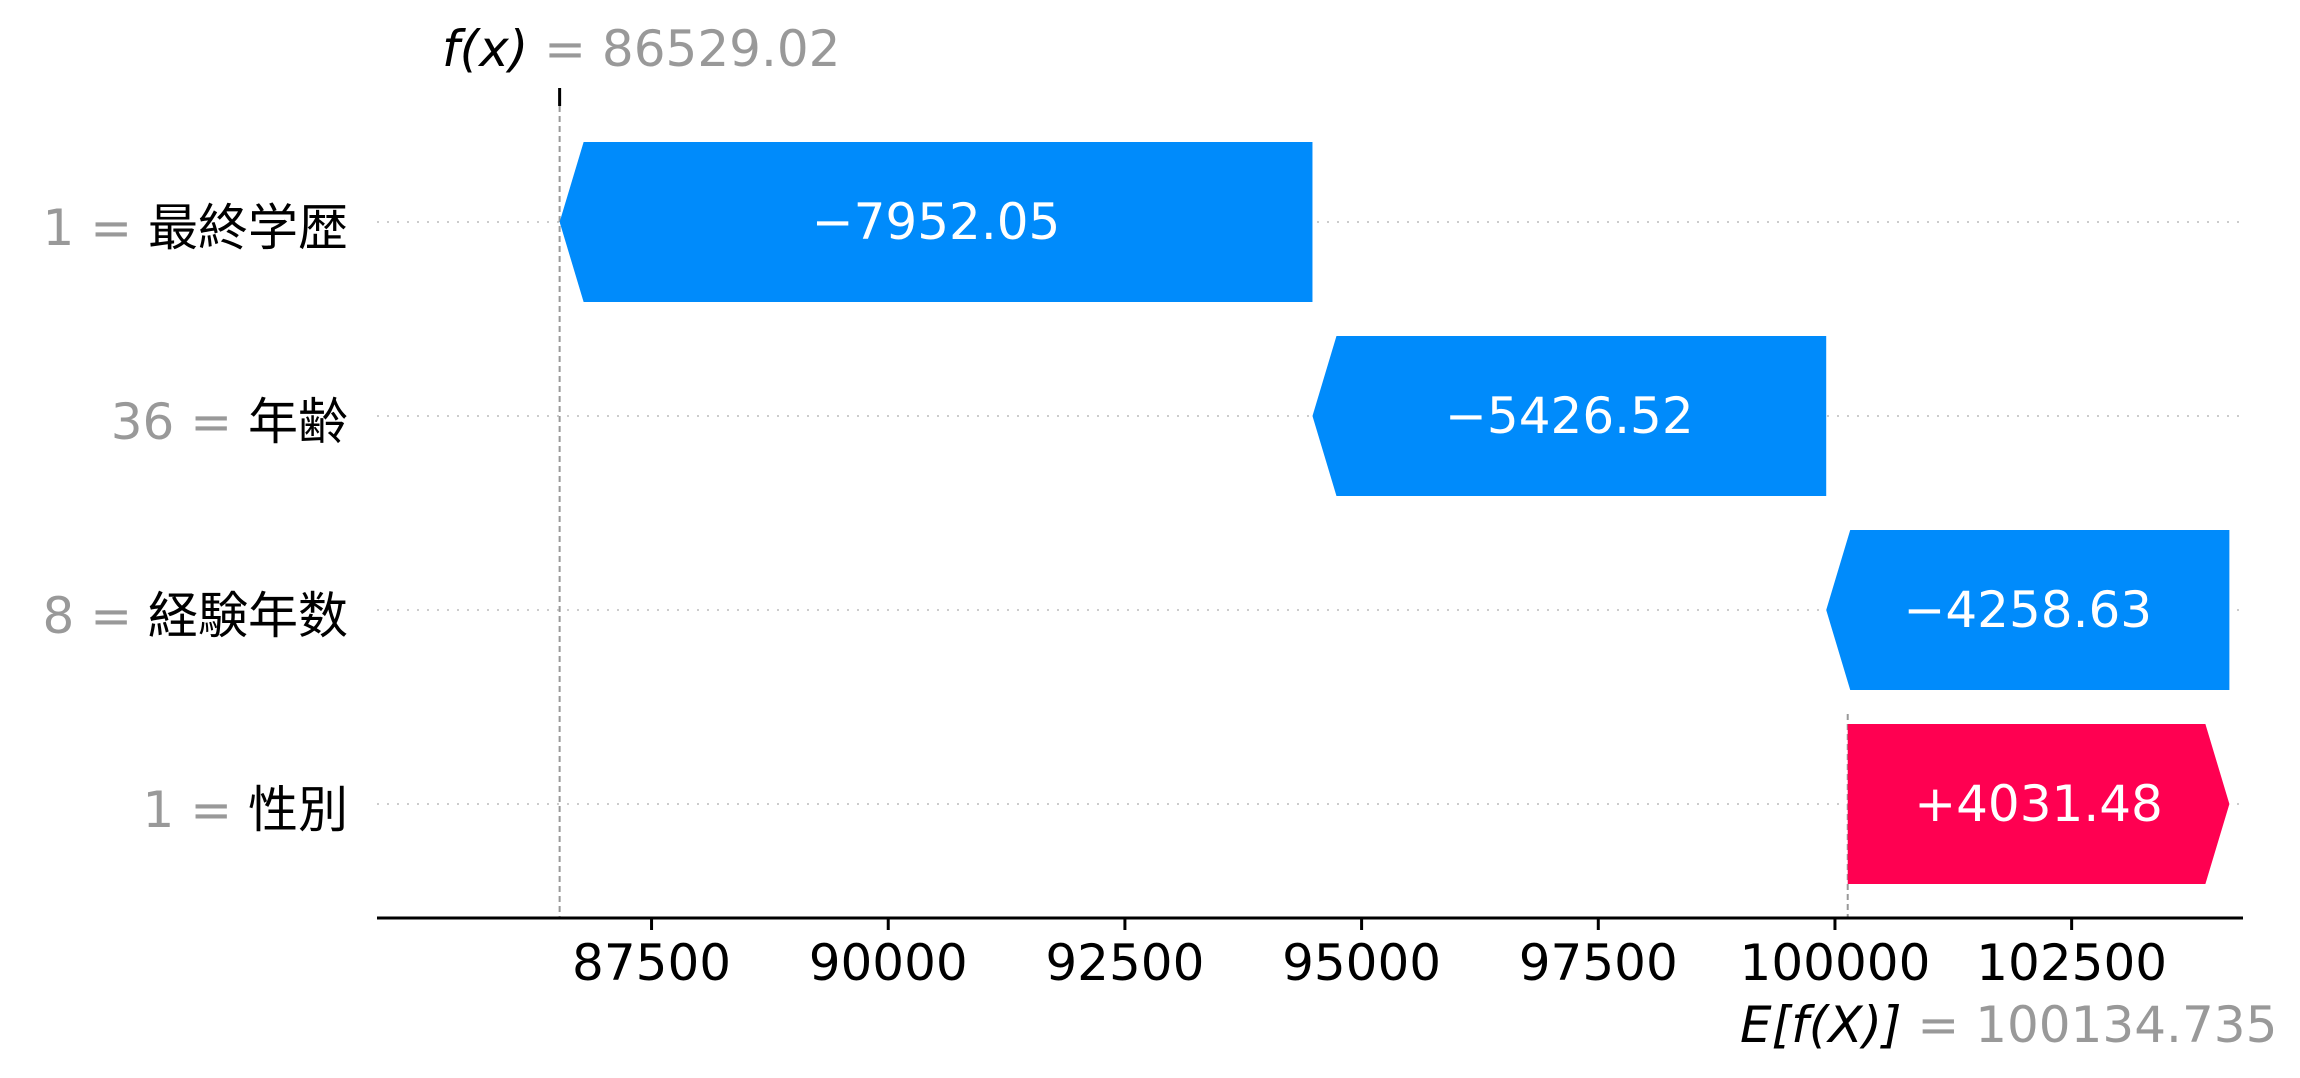  What do you see at coordinates (195, 616) in the screenshot?
I see `feature-label-3: 8 = 経験年数` at bounding box center [195, 616].